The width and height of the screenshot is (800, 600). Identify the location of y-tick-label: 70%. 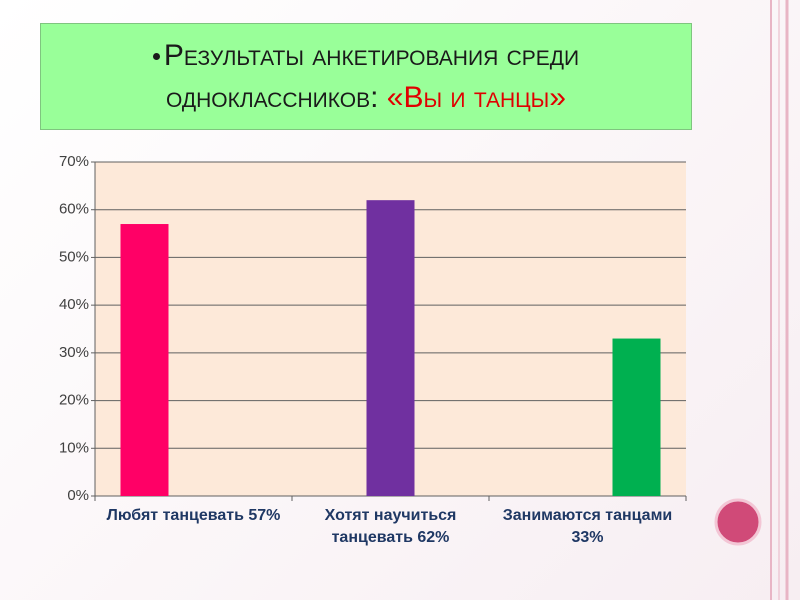
(74, 161).